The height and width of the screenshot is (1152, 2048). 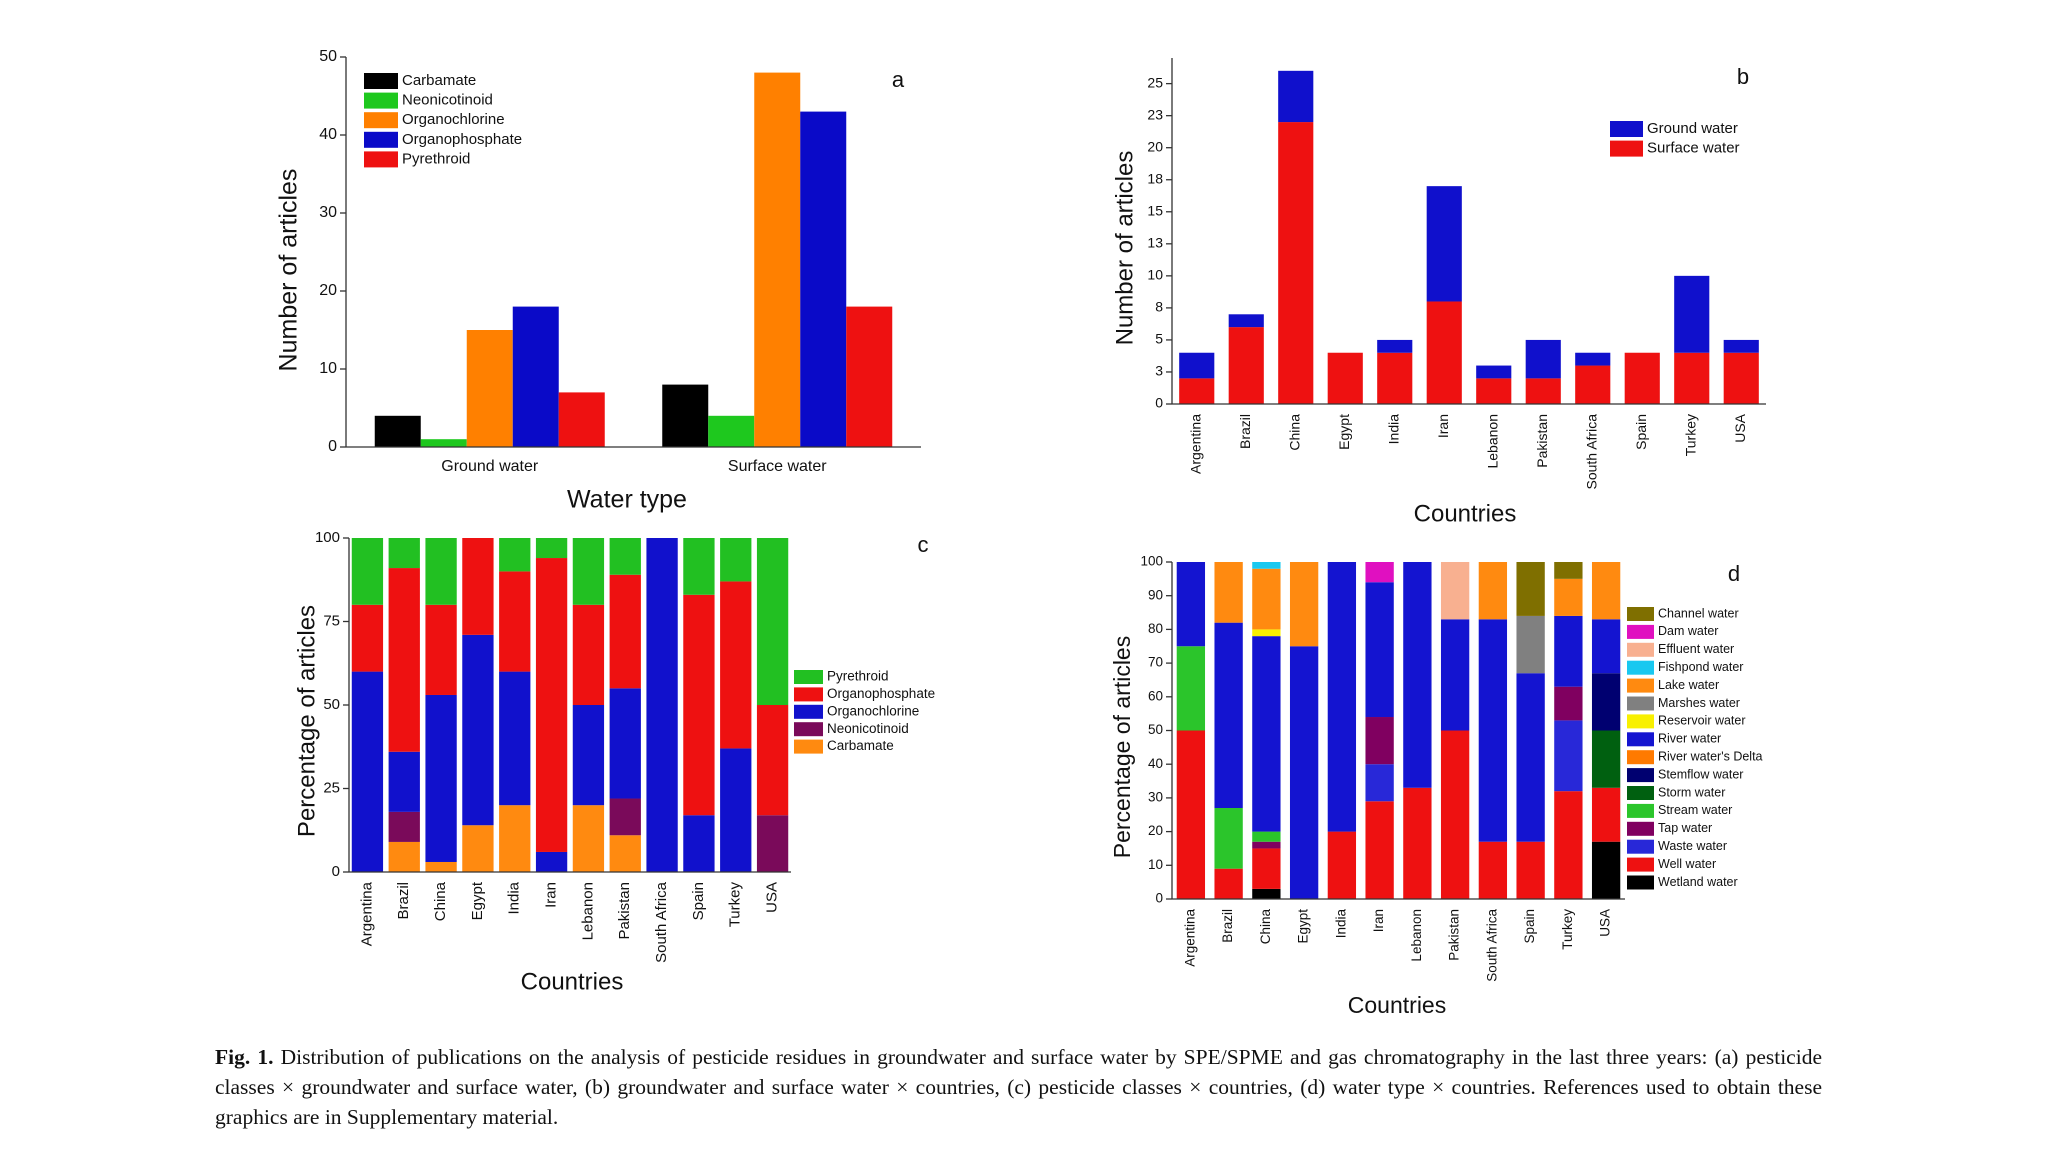 I want to click on y-axis-title: Number of articles, so click(x=1124, y=248).